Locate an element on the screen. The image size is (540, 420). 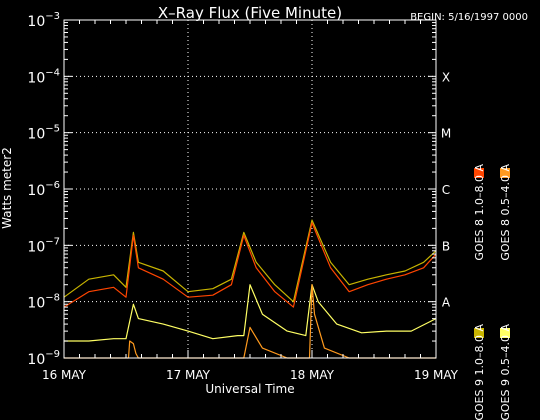
x-tick-label: 19 MAY is located at coordinates (436, 375).